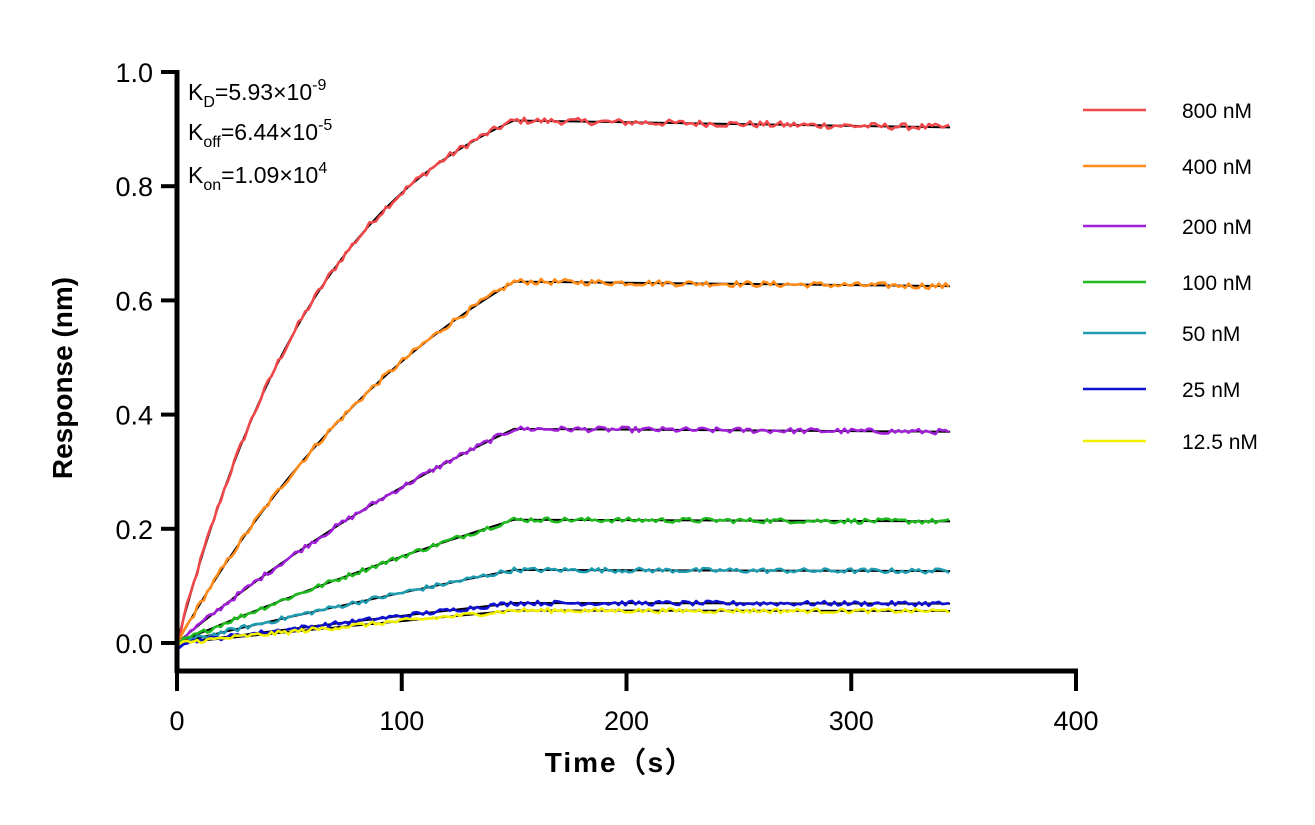 The image size is (1315, 825). I want to click on kinetic-constant: Kon=1.09×104, so click(257, 177).